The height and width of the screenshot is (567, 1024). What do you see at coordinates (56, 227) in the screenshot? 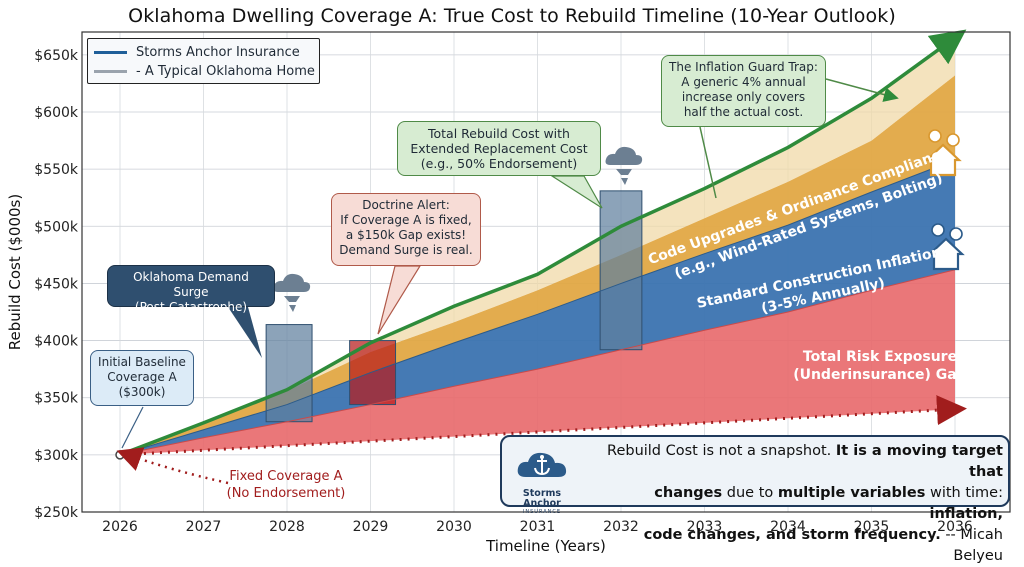
I see `y-tick-label: $500k` at bounding box center [56, 227].